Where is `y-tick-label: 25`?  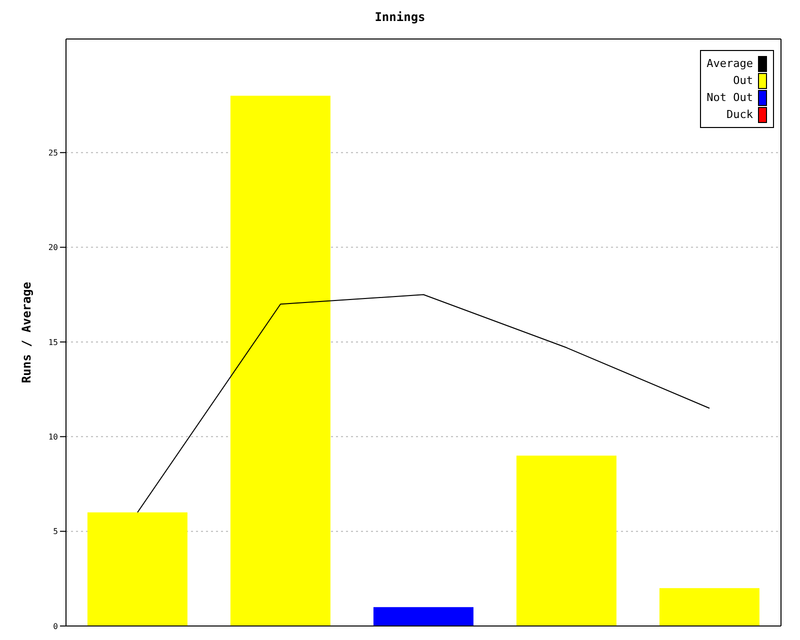 y-tick-label: 25 is located at coordinates (53, 153).